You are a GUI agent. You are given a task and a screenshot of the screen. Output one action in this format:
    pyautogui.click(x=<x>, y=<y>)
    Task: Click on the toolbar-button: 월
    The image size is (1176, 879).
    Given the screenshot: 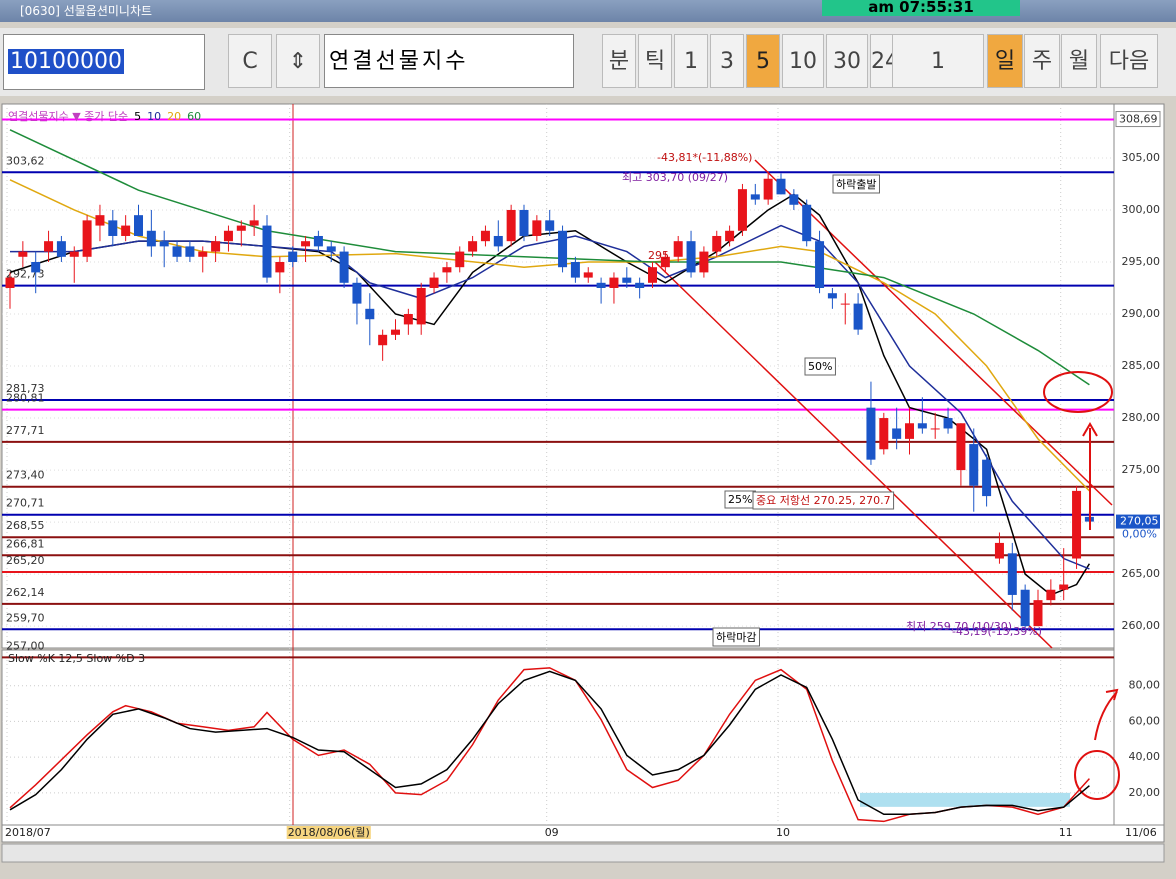 What is the action you would take?
    pyautogui.click(x=1079, y=61)
    